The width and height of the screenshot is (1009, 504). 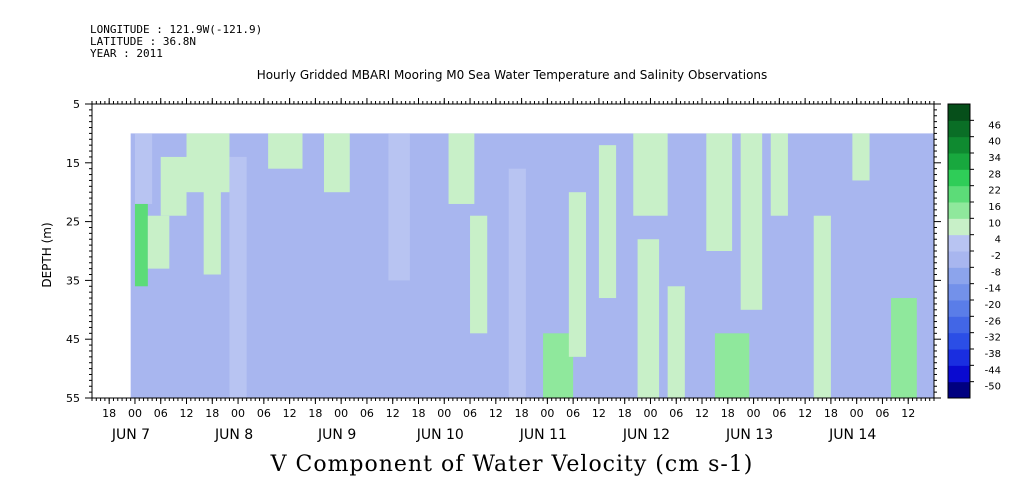 I want to click on colorbar-label: 40, so click(x=994, y=142).